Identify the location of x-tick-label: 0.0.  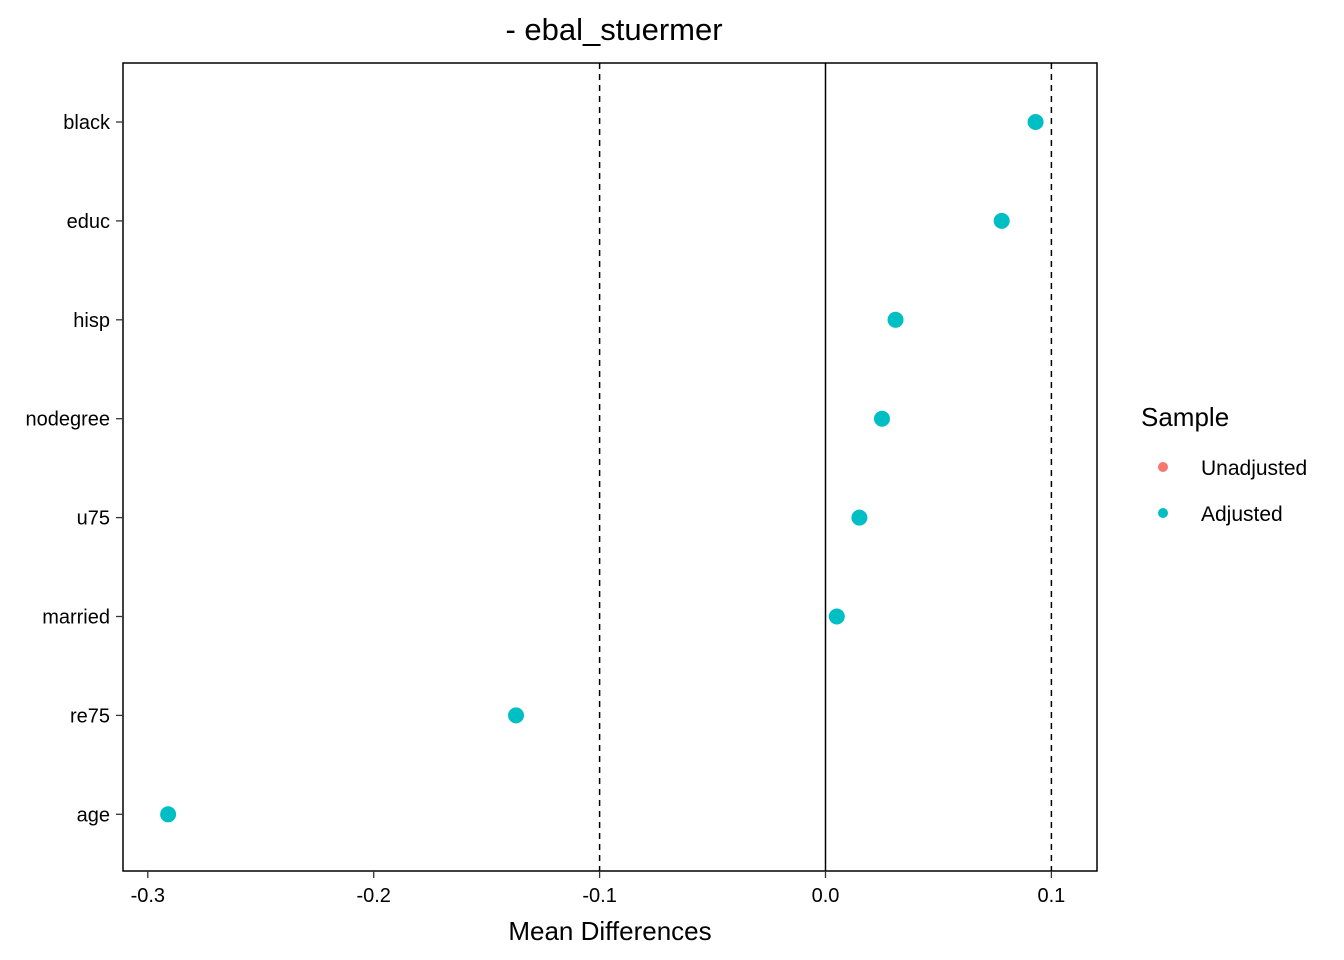
(826, 896).